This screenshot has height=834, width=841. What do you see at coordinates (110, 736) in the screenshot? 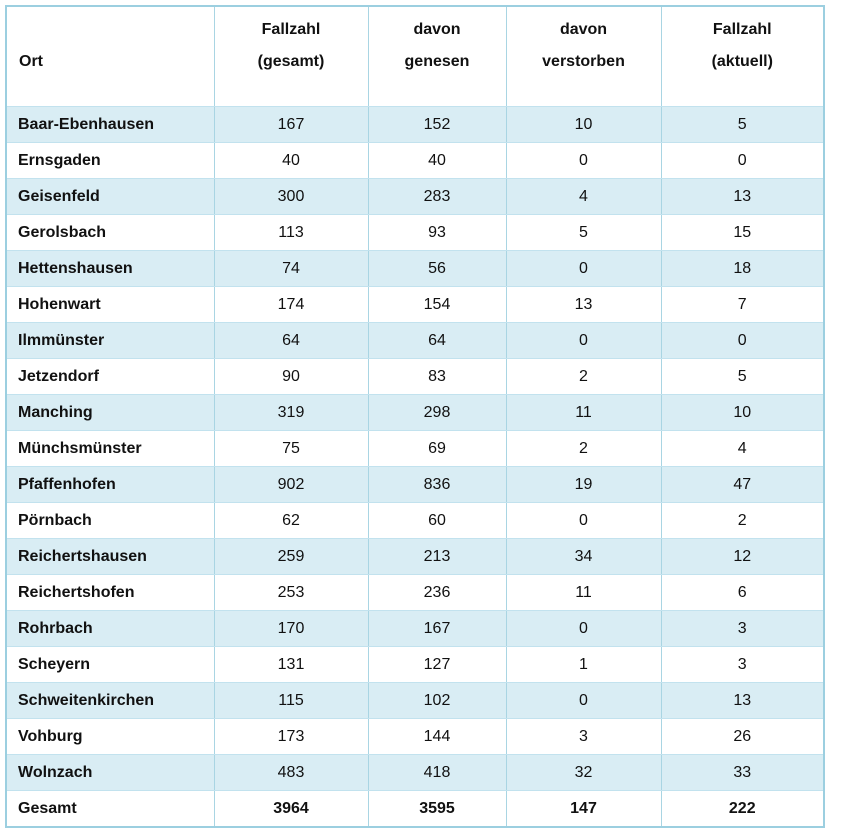
I see `cell-ort: Vohburg` at bounding box center [110, 736].